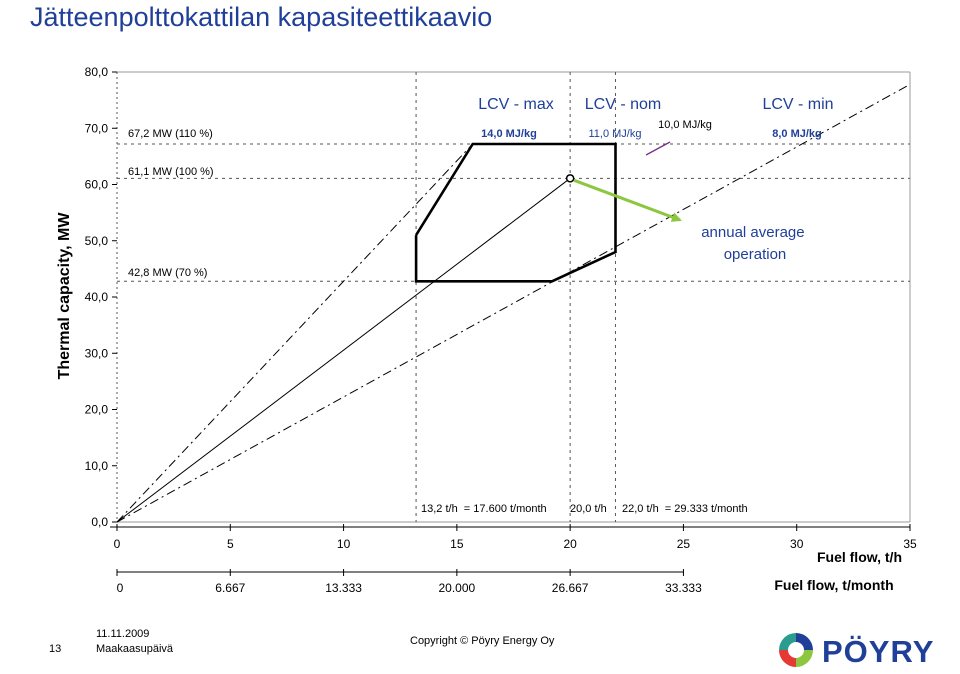 This screenshot has width=960, height=674. What do you see at coordinates (97, 410) in the screenshot?
I see `y-tick-label-2: 20,0` at bounding box center [97, 410].